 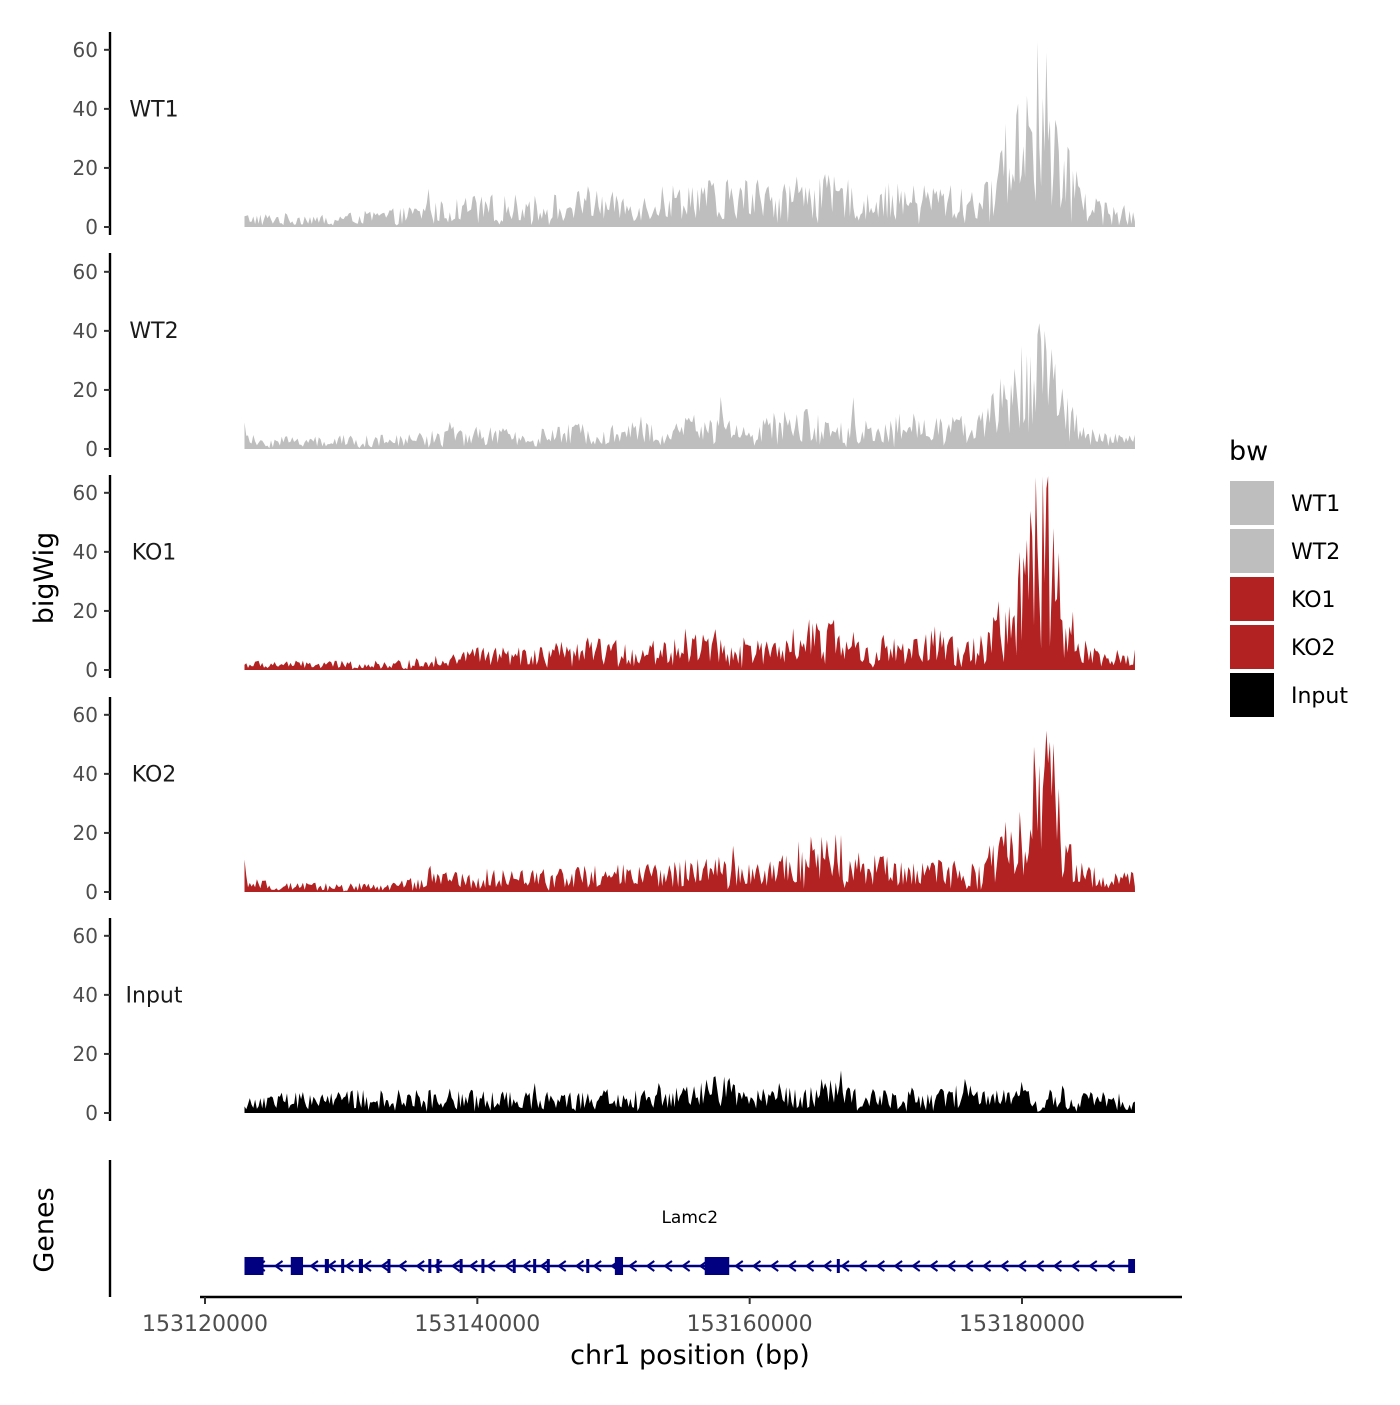 What do you see at coordinates (1315, 504) in the screenshot?
I see `legend-label-wt1: WT1` at bounding box center [1315, 504].